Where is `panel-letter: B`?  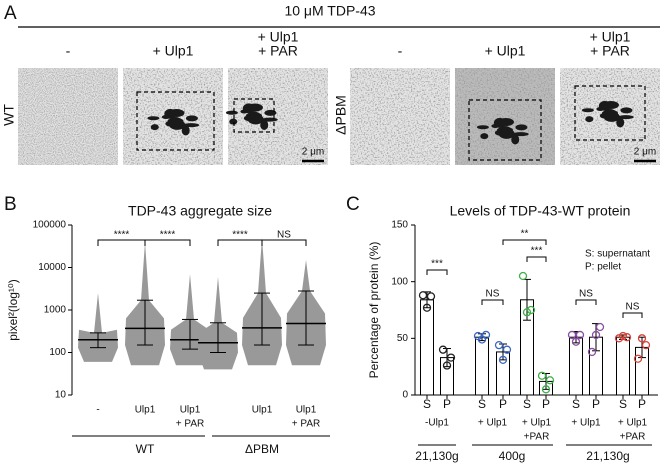 panel-letter: B is located at coordinates (10, 204).